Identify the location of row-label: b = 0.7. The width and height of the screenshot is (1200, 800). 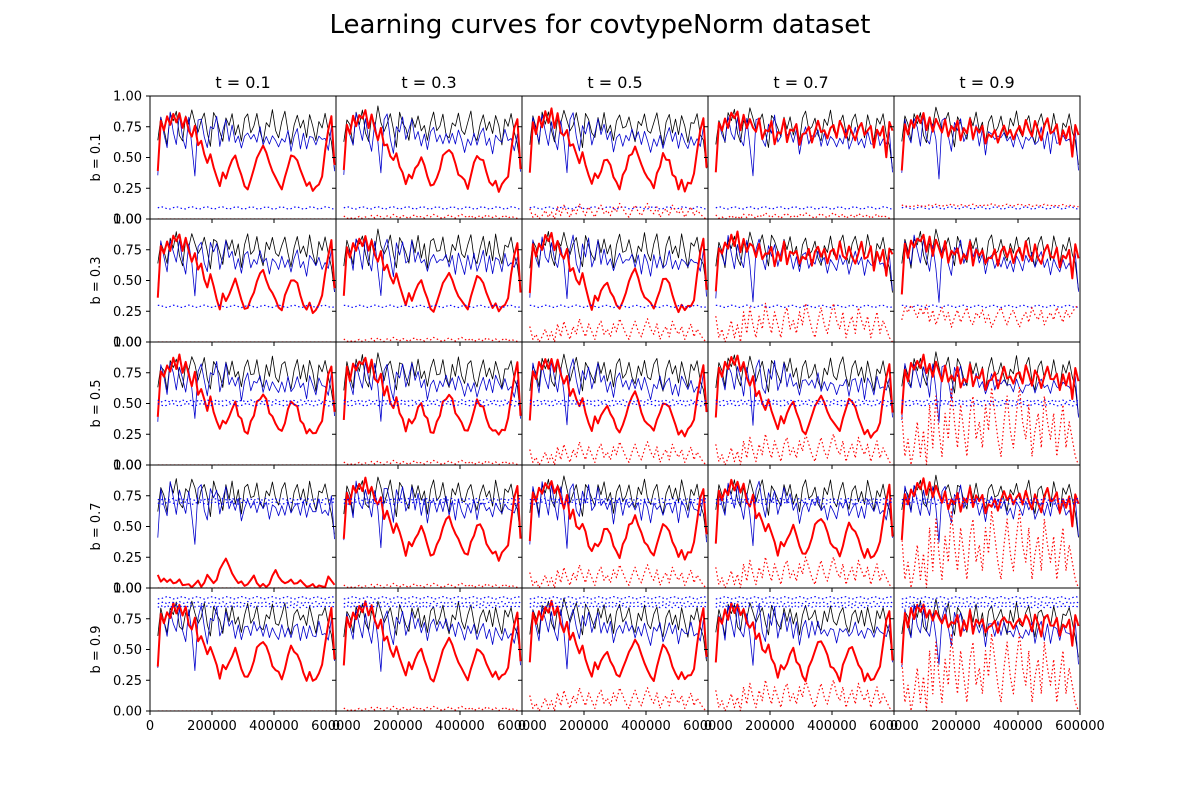
(96, 526).